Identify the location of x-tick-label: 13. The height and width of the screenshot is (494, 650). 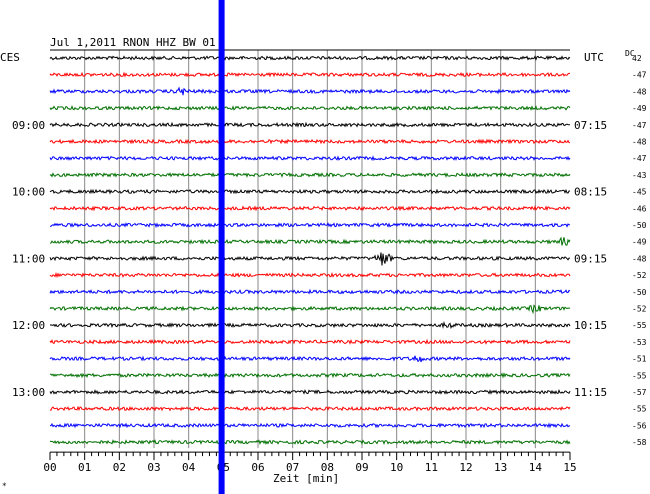
(500, 467).